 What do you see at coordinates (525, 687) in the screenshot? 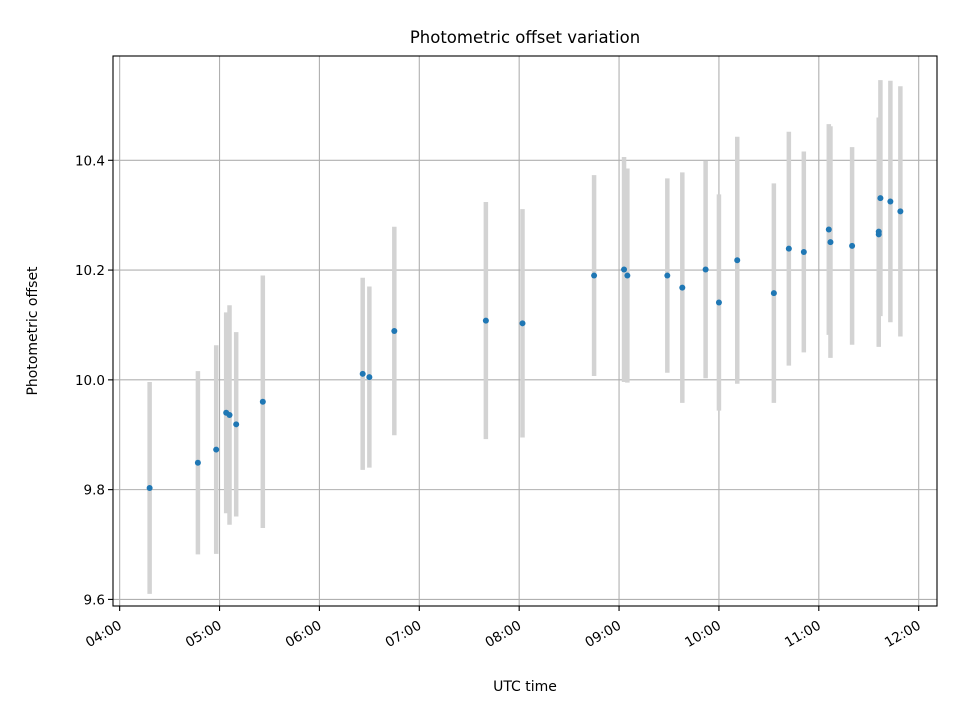
I see `x-axis-label: UTC time` at bounding box center [525, 687].